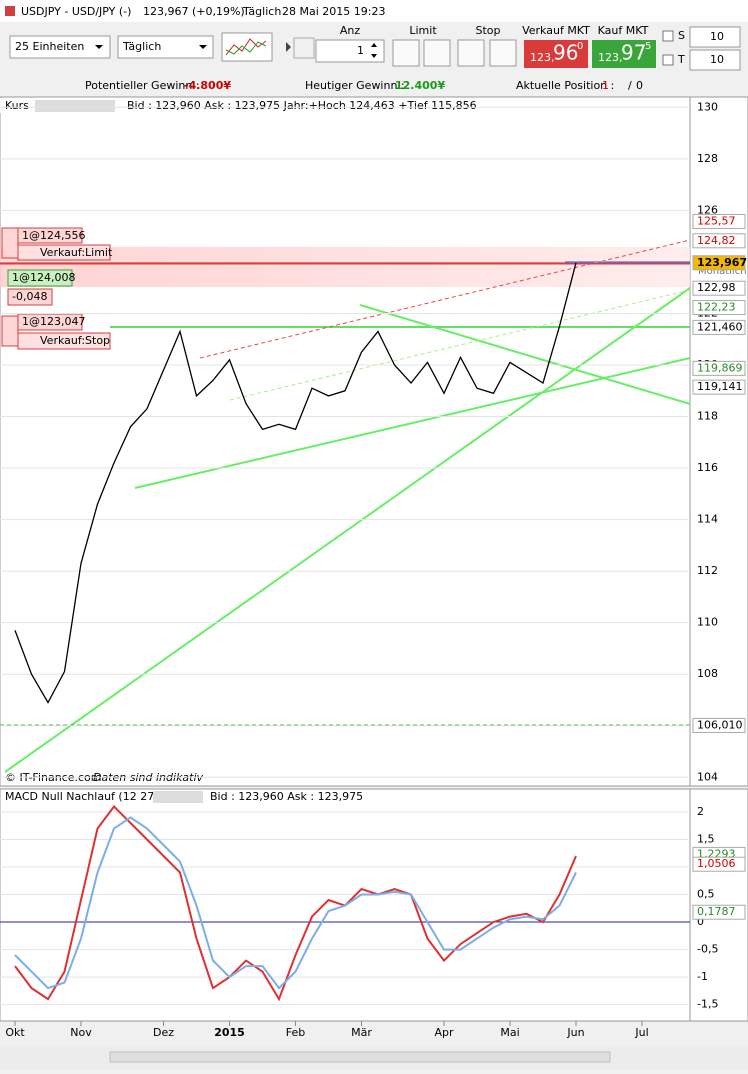 The height and width of the screenshot is (1074, 748). I want to click on qty: 1, so click(360, 50).